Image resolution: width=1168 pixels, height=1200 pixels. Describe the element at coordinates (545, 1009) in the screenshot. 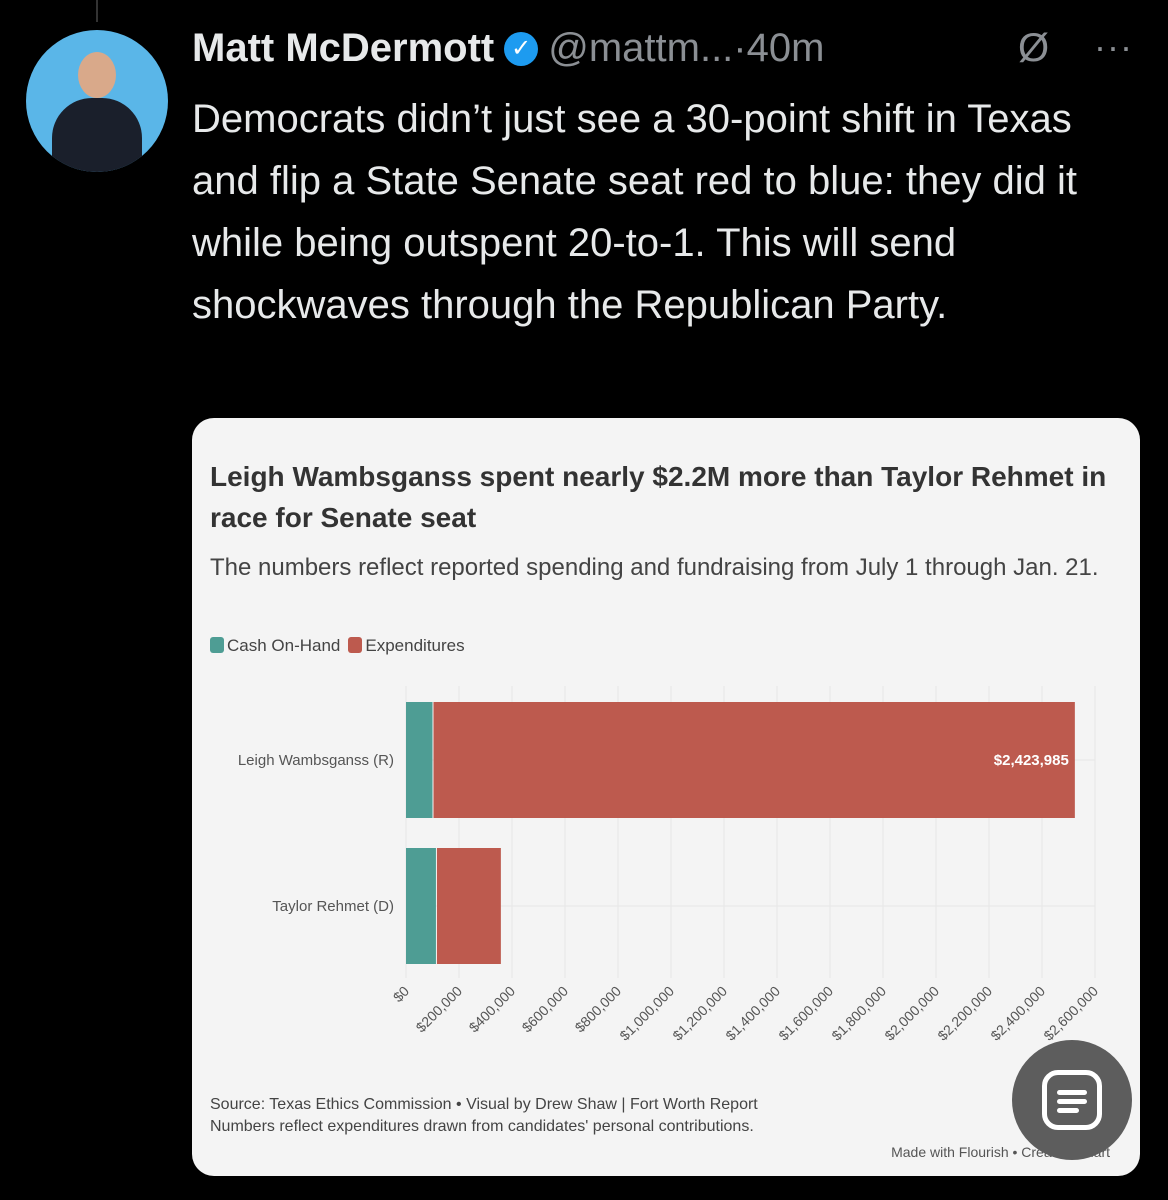

I see `x-tick-label: $600,000` at that location.